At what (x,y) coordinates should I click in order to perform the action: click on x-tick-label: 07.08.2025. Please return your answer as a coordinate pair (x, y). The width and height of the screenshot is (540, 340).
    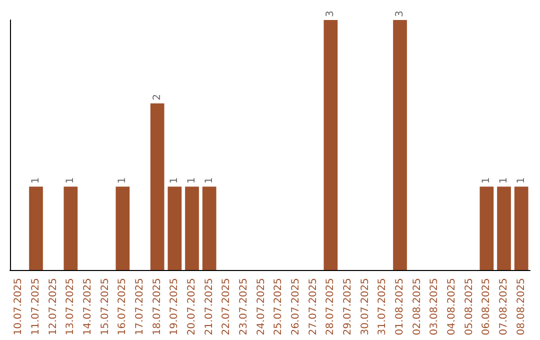
    Looking at the image, I should click on (504, 307).